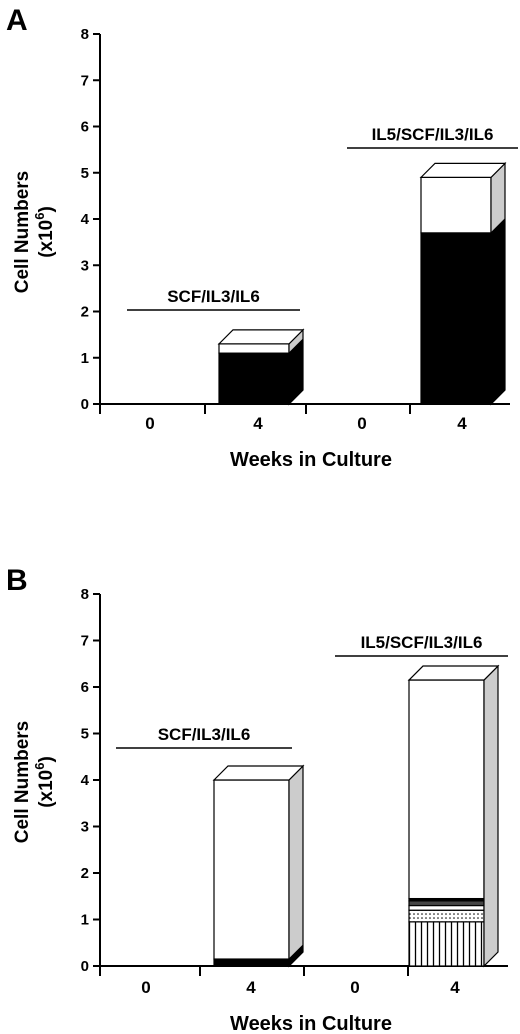 This screenshot has height=1034, width=520. I want to click on y-axis-title-line2-a: (x106), so click(44, 232).